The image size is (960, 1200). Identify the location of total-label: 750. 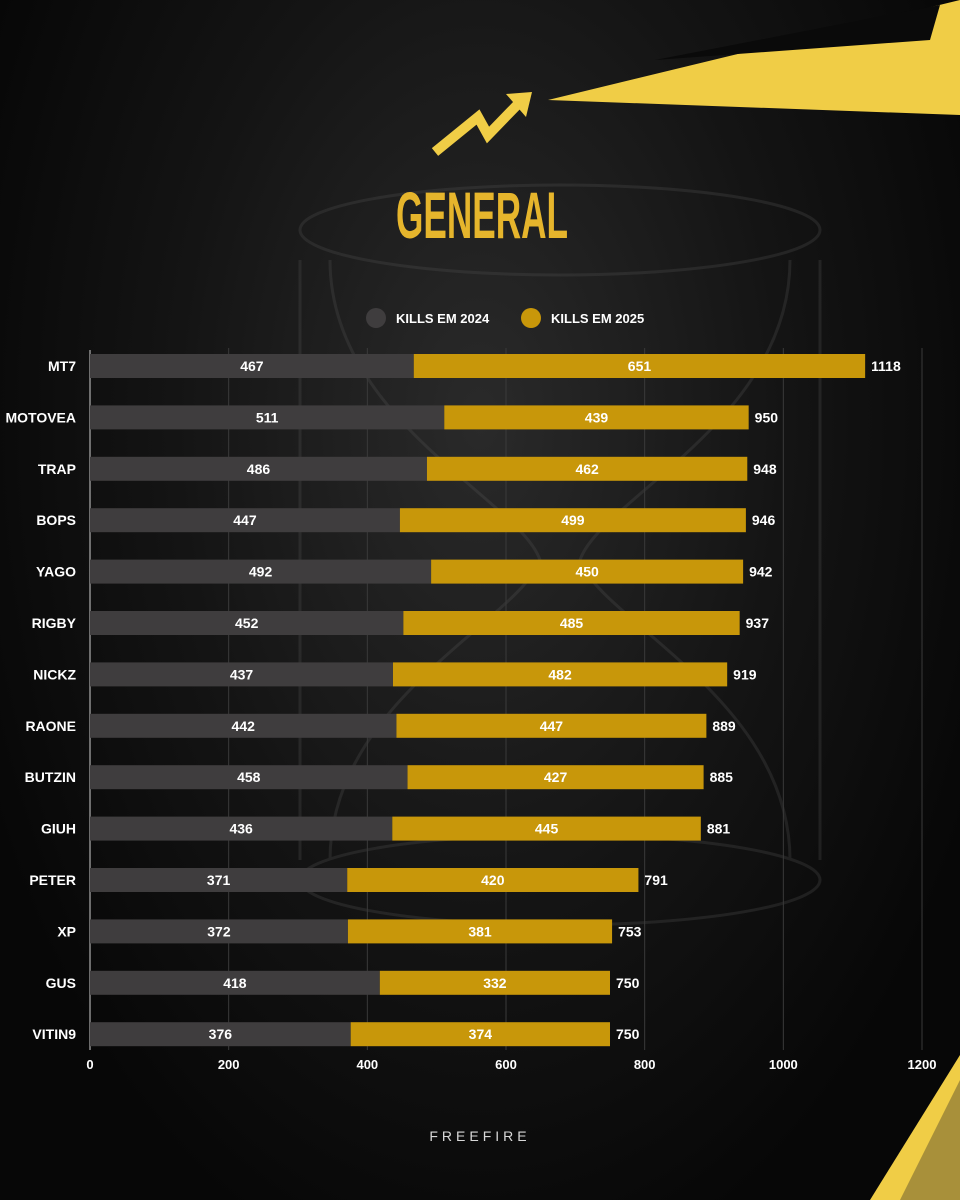
(628, 1034).